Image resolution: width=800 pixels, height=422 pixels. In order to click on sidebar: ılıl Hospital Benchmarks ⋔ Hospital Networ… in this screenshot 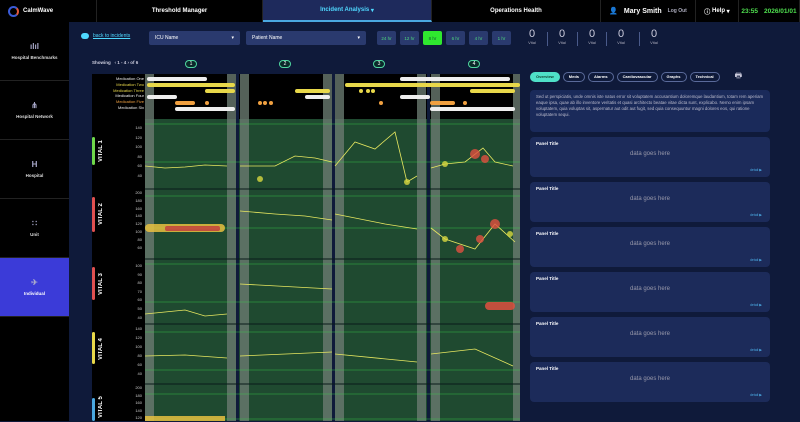, I will do `click(34, 221)`.